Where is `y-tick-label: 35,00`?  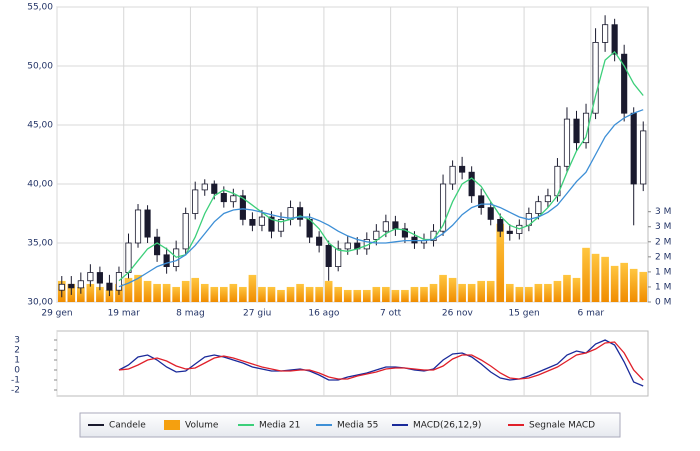
y-tick-label: 35,00 is located at coordinates (40, 244).